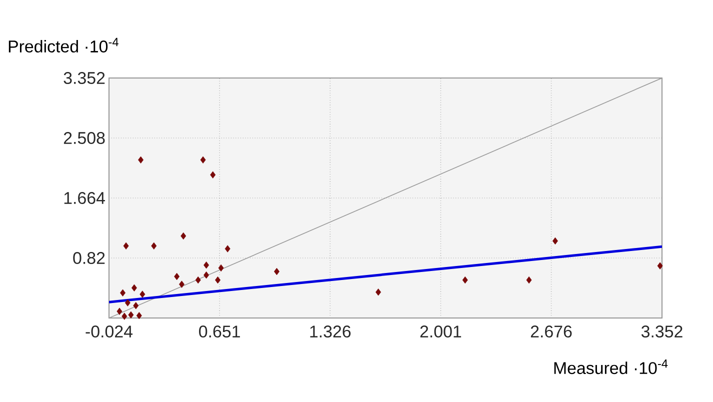  What do you see at coordinates (89, 258) in the screenshot?
I see `y-tick-label: 0.82` at bounding box center [89, 258].